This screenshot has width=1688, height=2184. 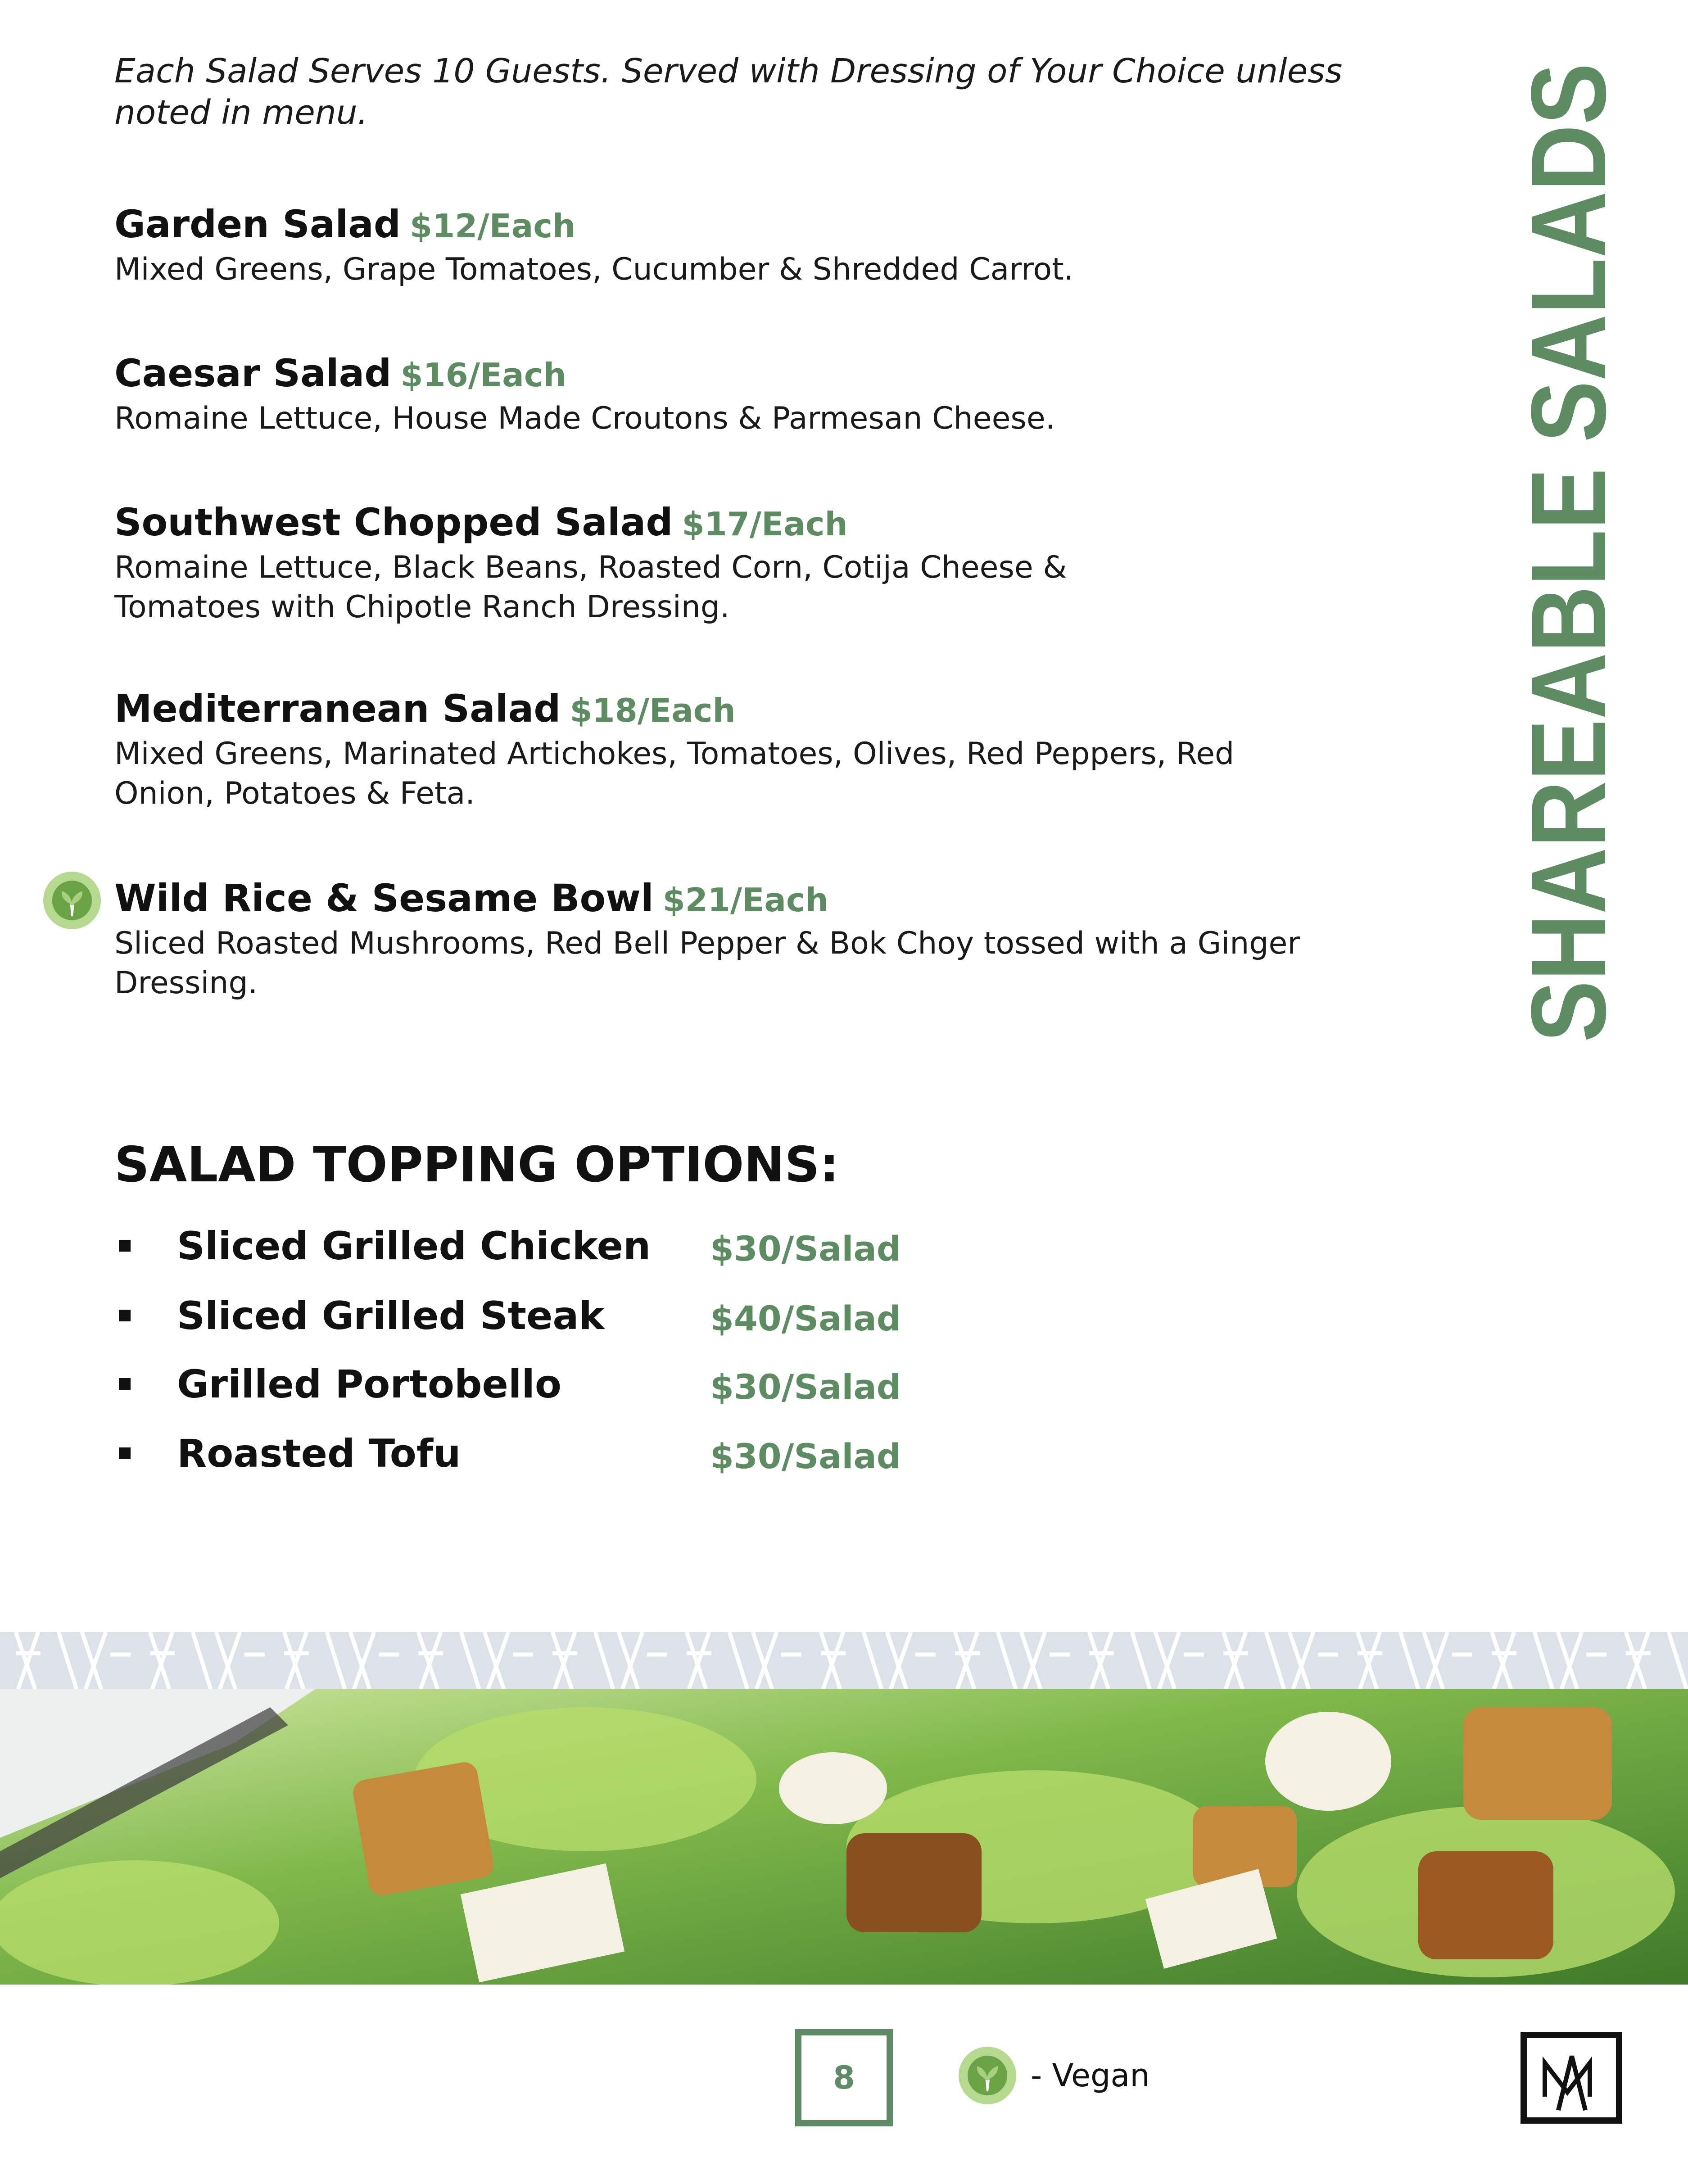 What do you see at coordinates (844, 2077) in the screenshot?
I see `page-number: 8` at bounding box center [844, 2077].